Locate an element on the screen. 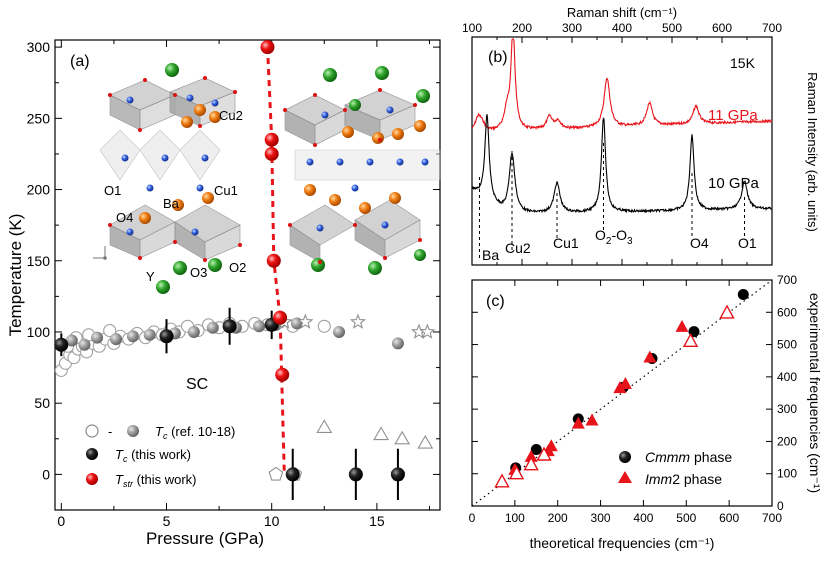 The width and height of the screenshot is (831, 562). x-tick-label: 10 is located at coordinates (272, 521).